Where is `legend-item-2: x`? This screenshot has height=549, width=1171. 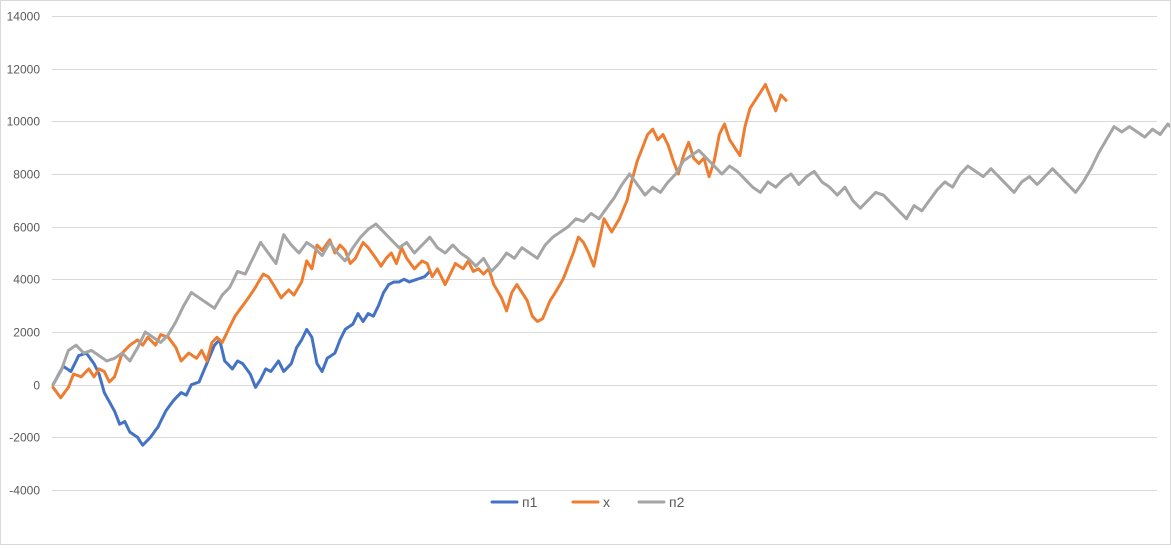
legend-item-2: x is located at coordinates (590, 502).